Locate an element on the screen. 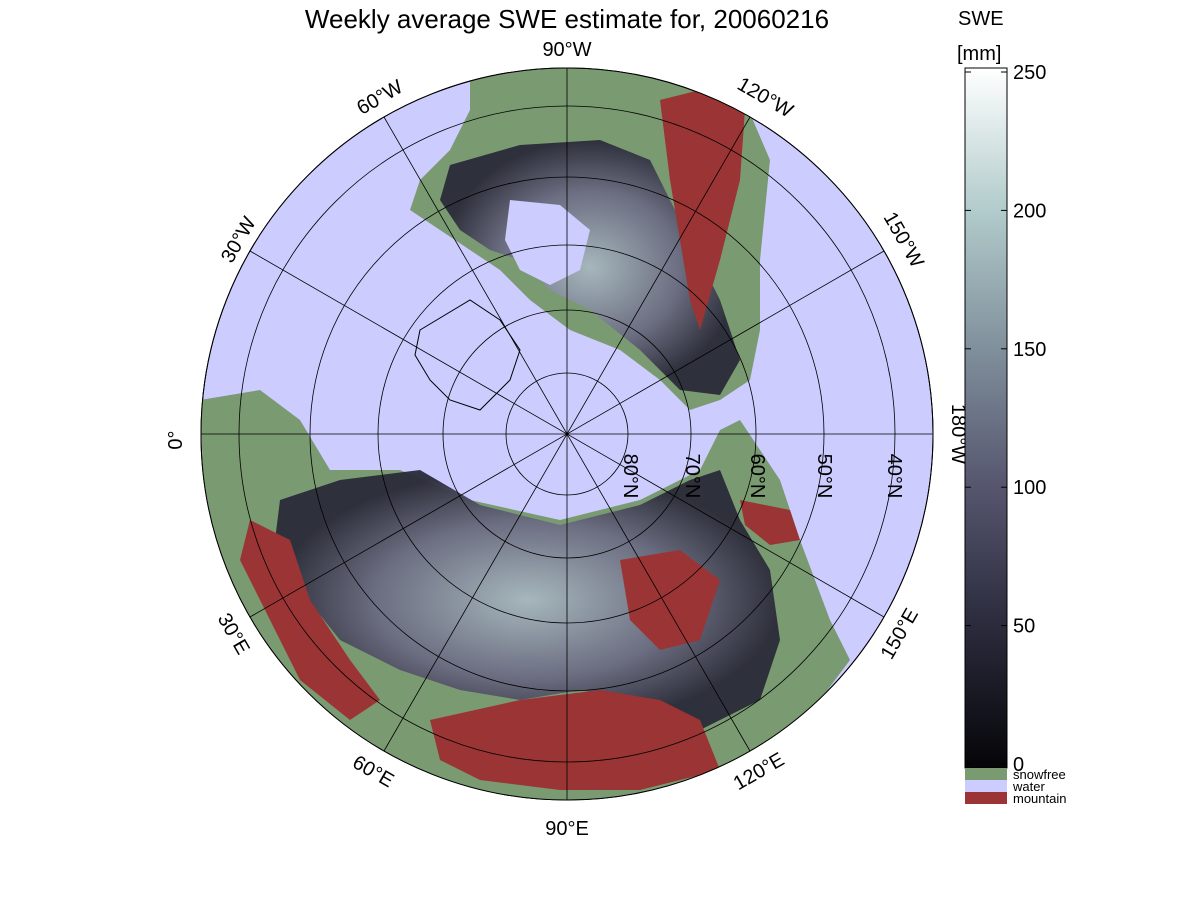 Image resolution: width=1200 pixels, height=900 pixels. mountain-east-asia is located at coordinates (670, 600).